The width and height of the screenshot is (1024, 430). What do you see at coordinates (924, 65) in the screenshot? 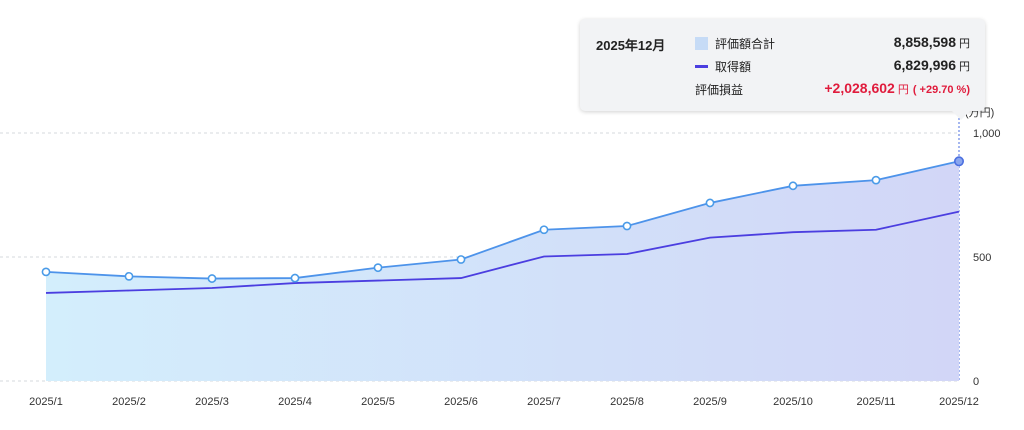
I see `acquisition-value: 6,829,996` at bounding box center [924, 65].